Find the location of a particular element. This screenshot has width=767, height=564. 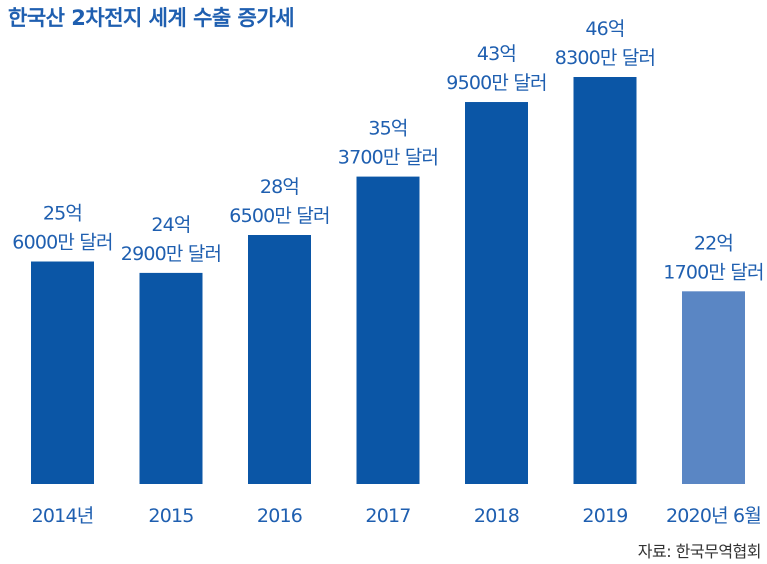

x-tick-label-2: 2016 is located at coordinates (279, 516).